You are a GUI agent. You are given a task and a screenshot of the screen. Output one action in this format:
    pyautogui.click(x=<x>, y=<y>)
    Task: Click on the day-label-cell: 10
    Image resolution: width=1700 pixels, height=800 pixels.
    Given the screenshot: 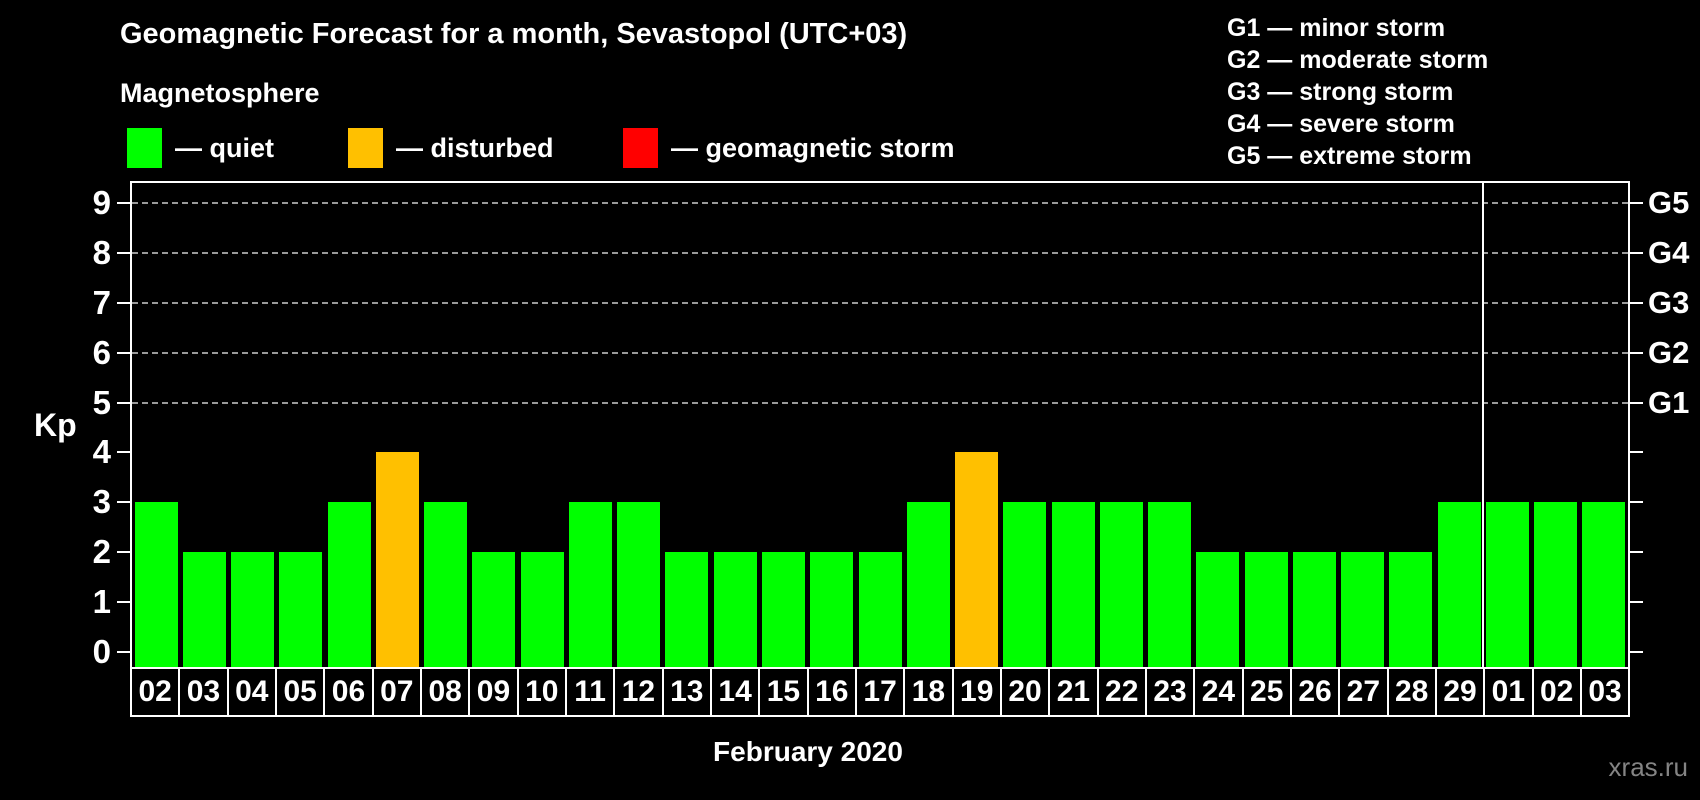 What is the action you would take?
    pyautogui.click(x=541, y=692)
    